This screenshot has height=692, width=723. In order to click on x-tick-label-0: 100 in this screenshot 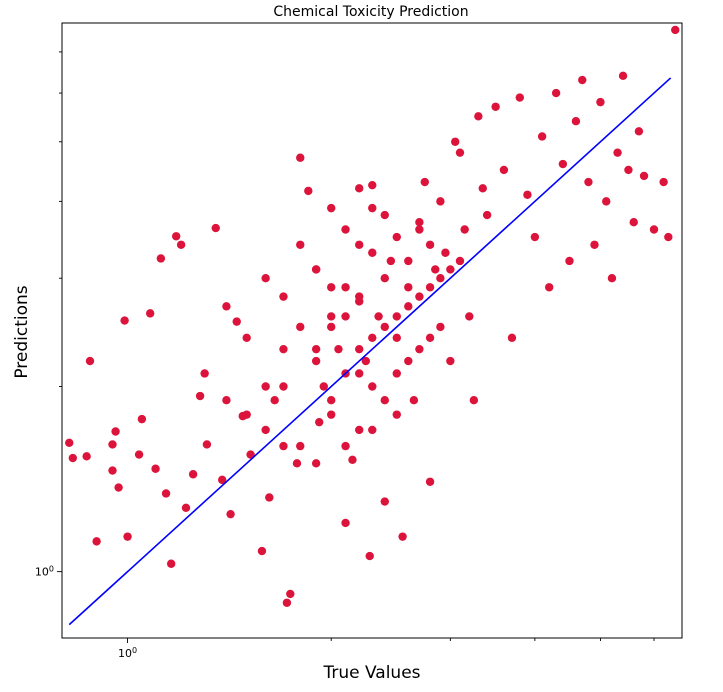, I will do `click(127, 653)`.